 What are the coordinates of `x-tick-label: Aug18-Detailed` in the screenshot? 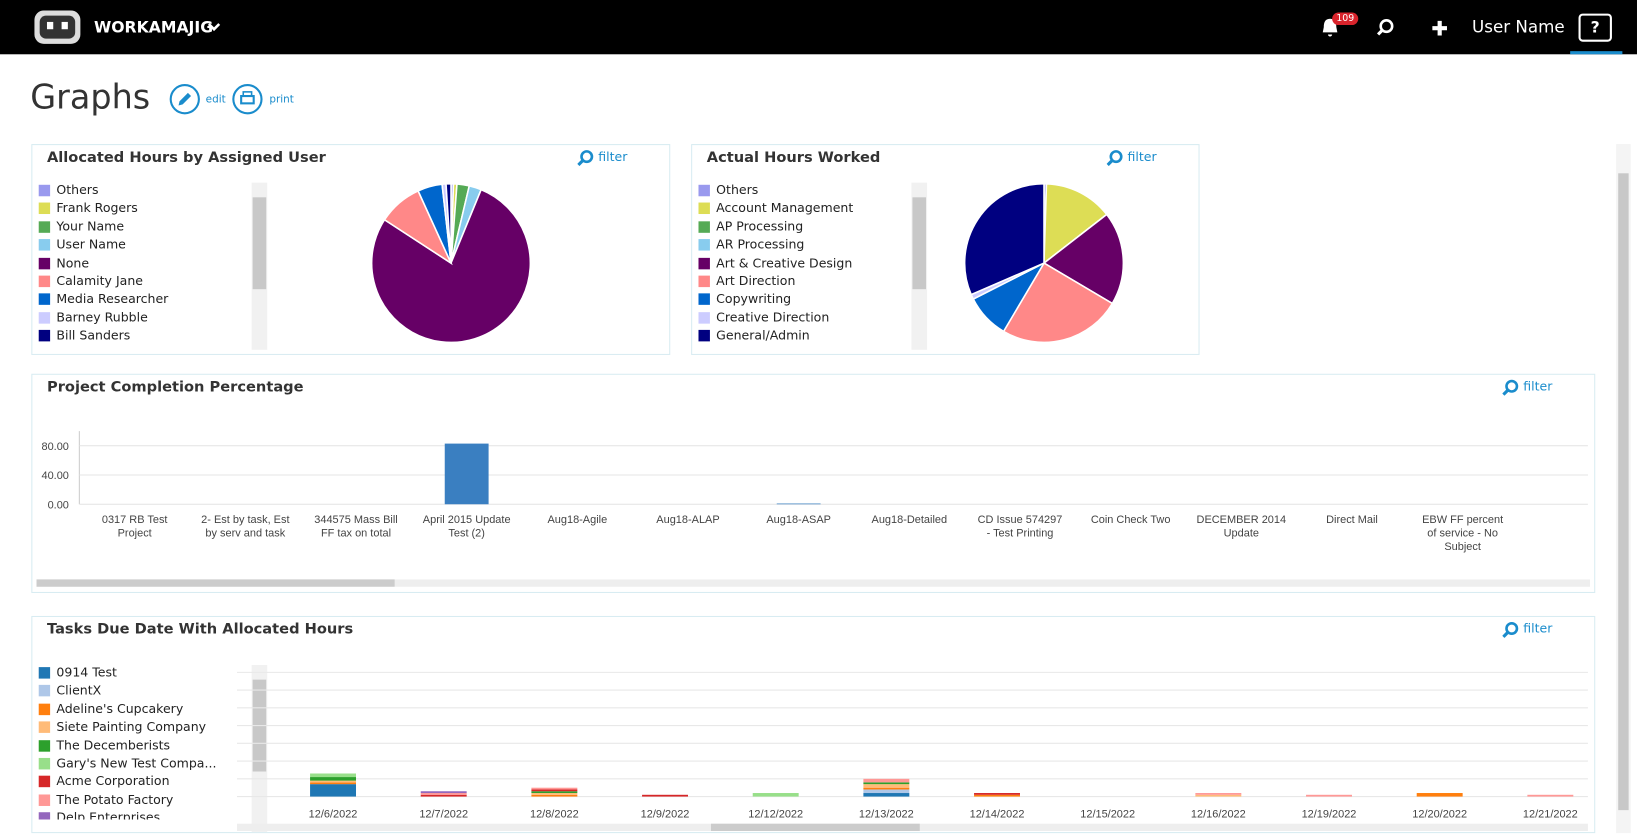 It's located at (909, 520).